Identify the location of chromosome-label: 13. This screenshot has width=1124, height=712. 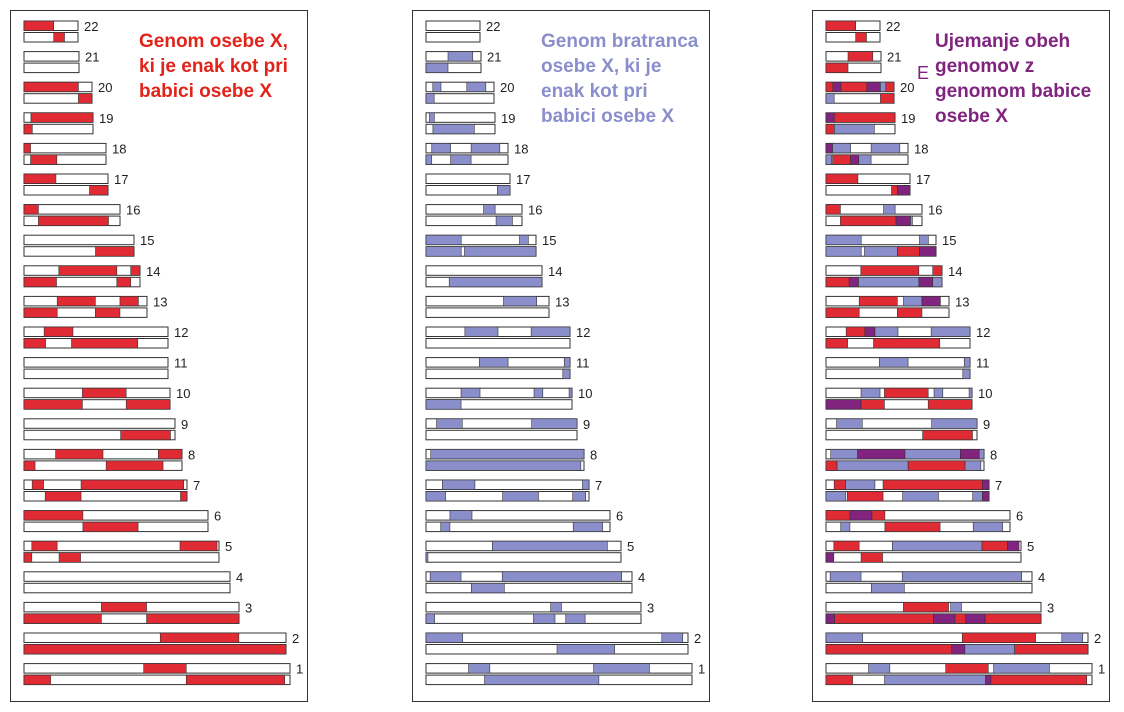
(160, 301).